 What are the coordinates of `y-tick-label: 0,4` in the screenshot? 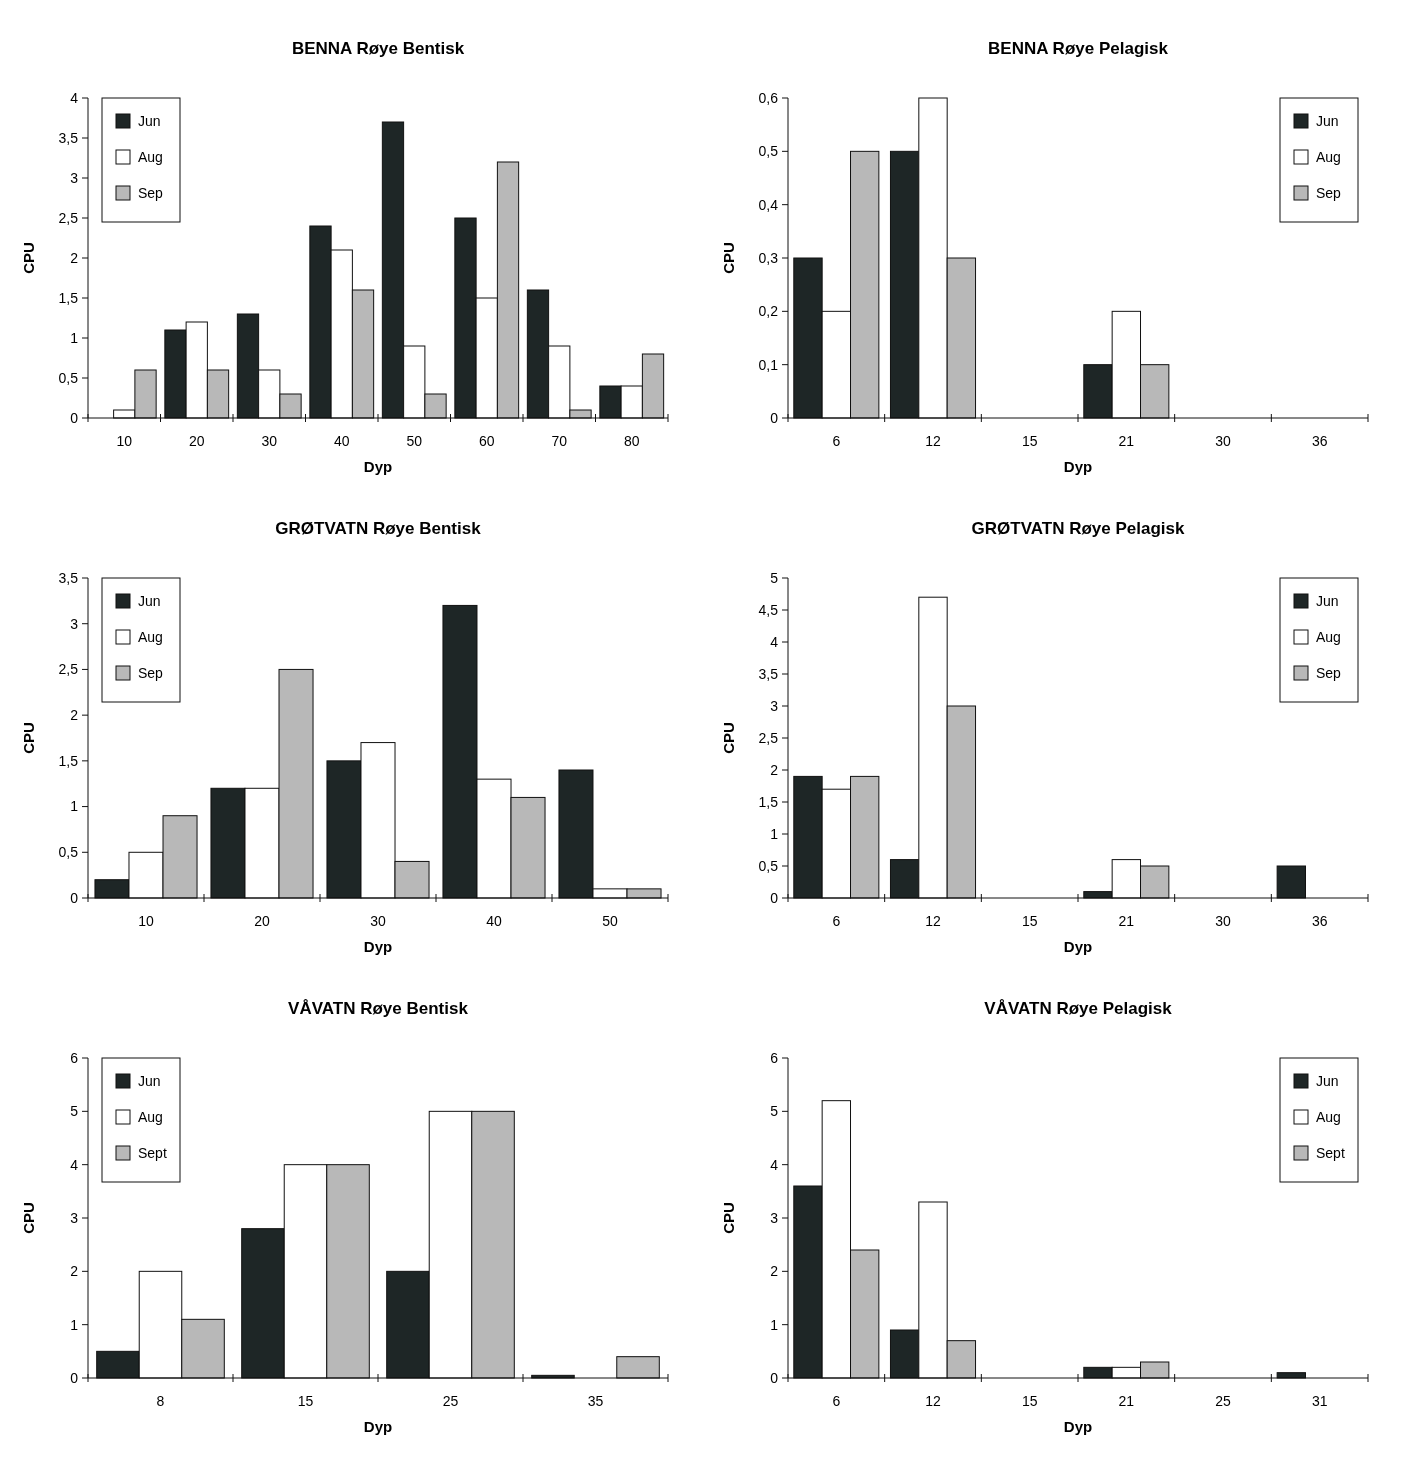 It's located at (768, 204).